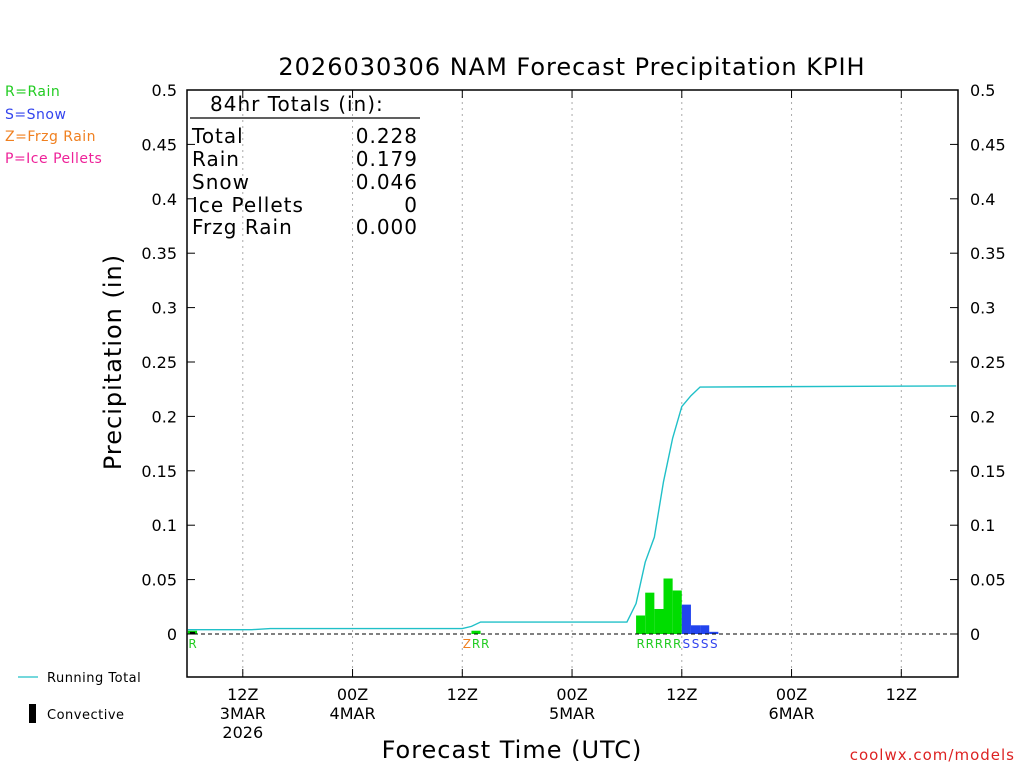 The height and width of the screenshot is (768, 1024). Describe the element at coordinates (467, 644) in the screenshot. I see `precip-type-label: Z` at that location.